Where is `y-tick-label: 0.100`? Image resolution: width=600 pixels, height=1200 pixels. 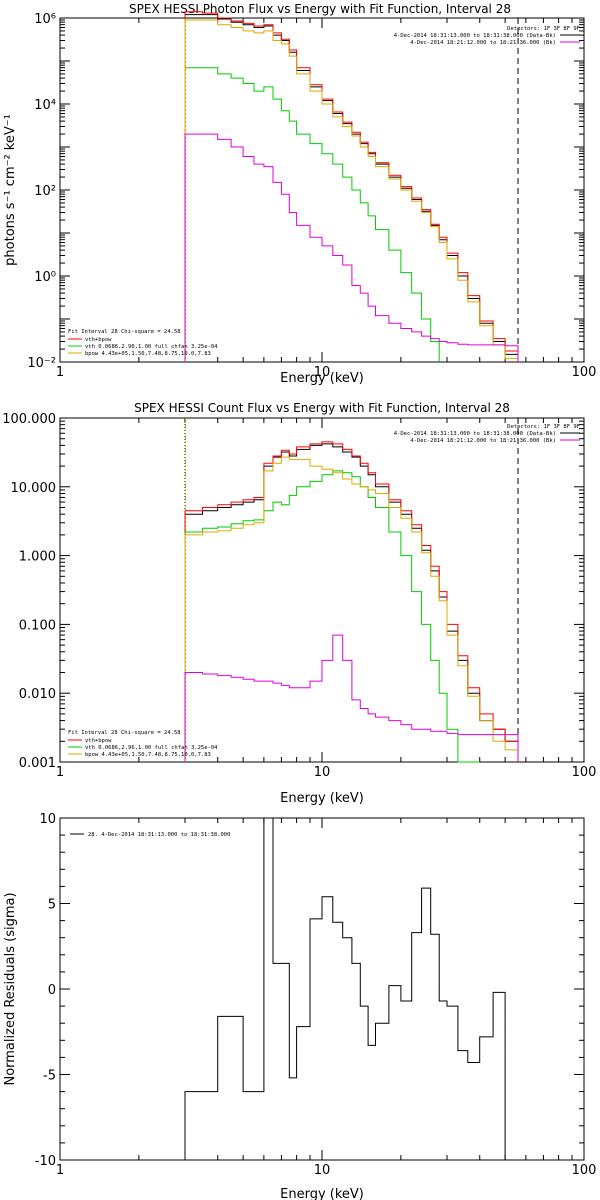 y-tick-label: 0.100 is located at coordinates (37, 625).